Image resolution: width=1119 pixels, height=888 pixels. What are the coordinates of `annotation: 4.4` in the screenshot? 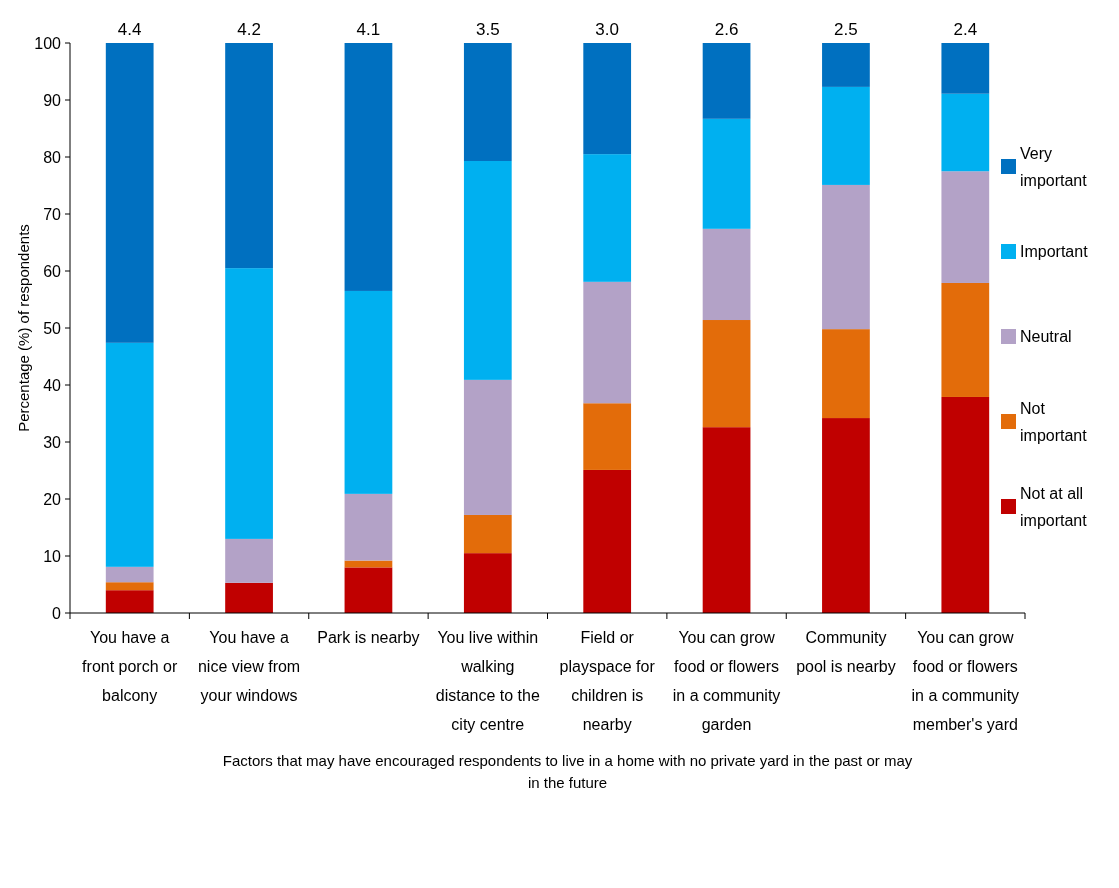 It's located at (129, 29).